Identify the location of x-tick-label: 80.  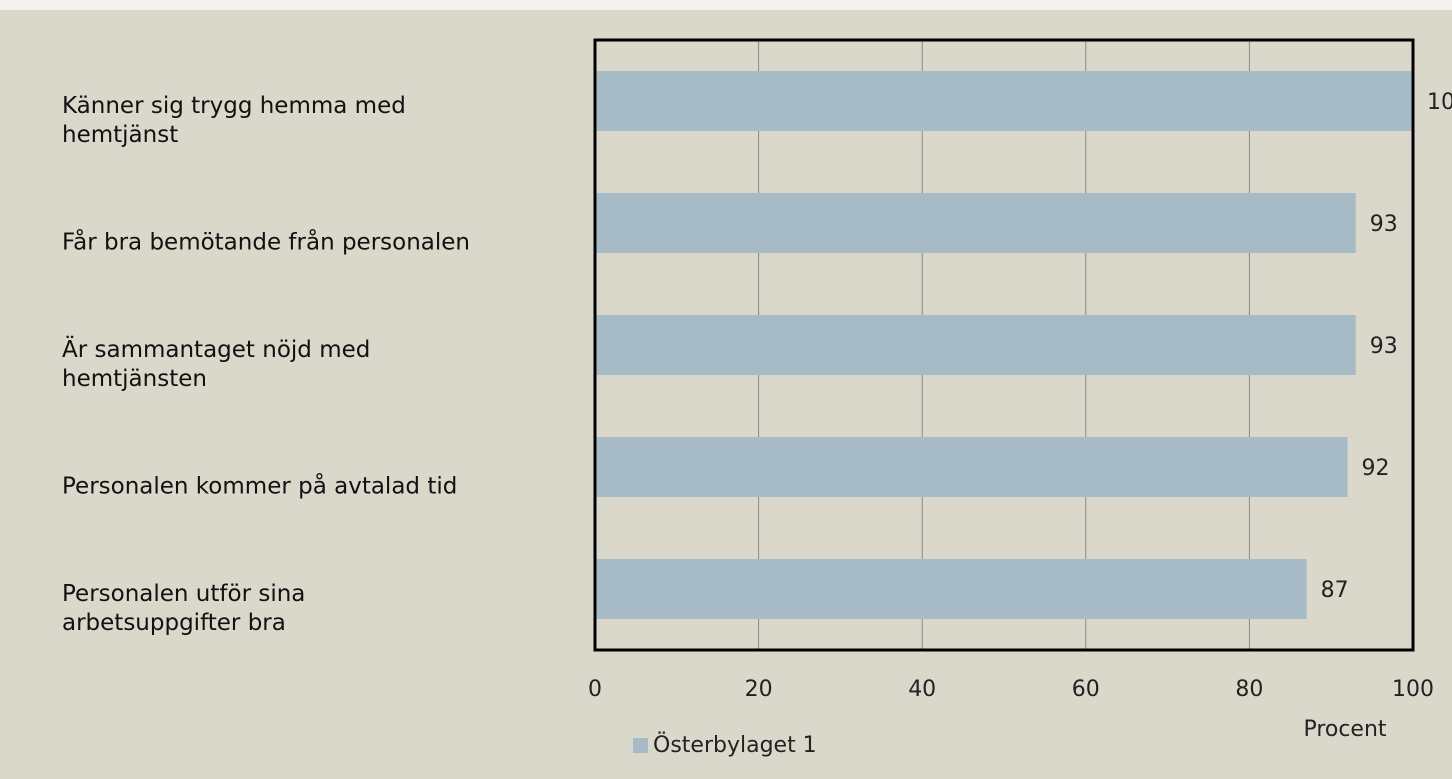
(1249, 689).